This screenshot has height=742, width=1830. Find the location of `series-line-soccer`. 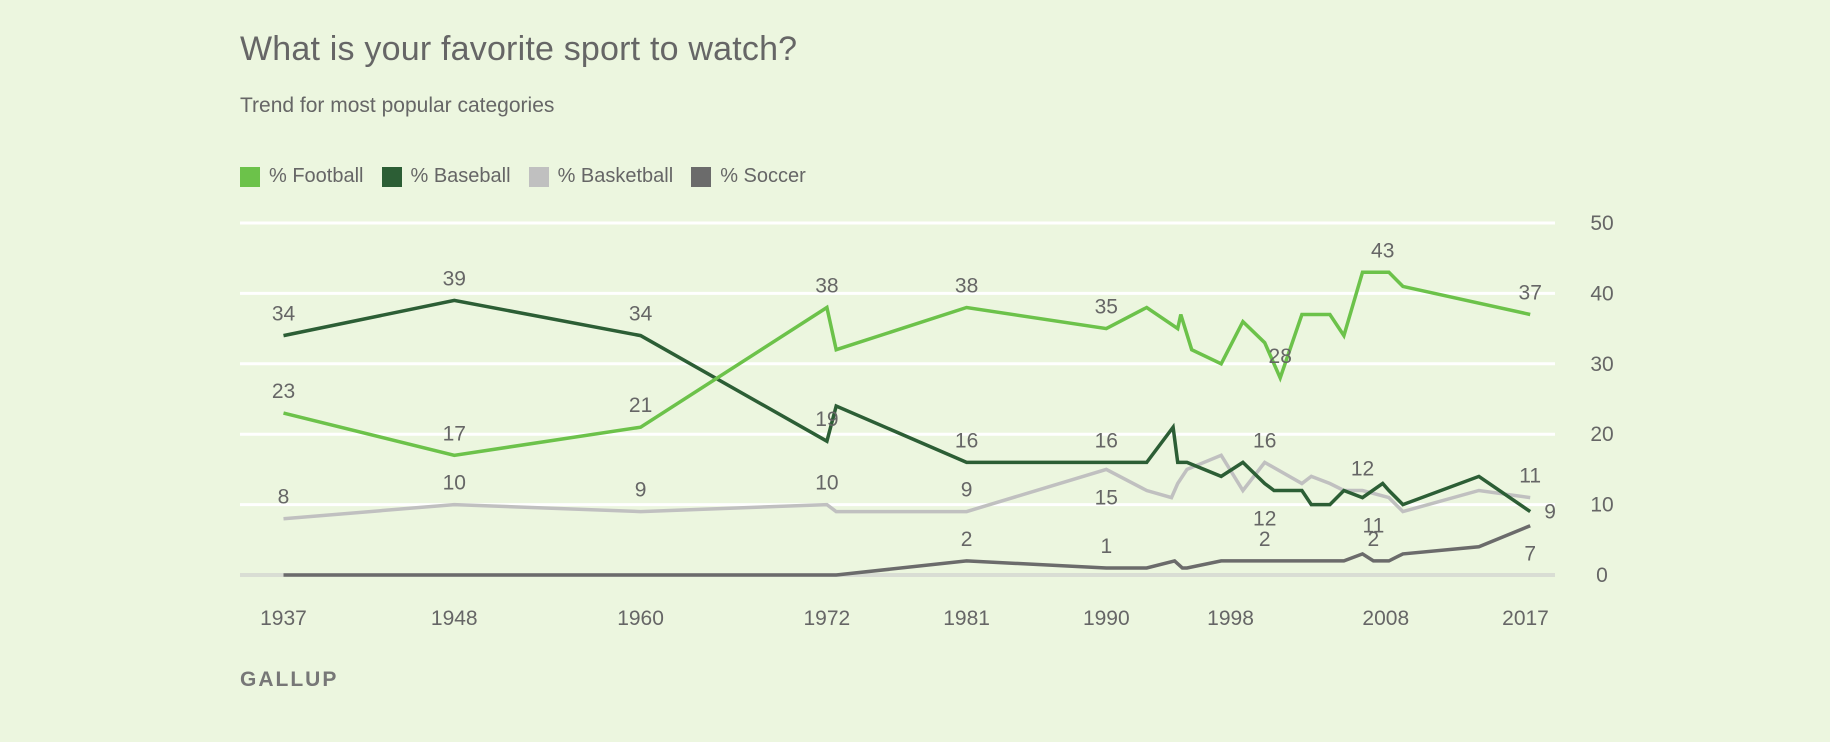

series-line-soccer is located at coordinates (907, 550).